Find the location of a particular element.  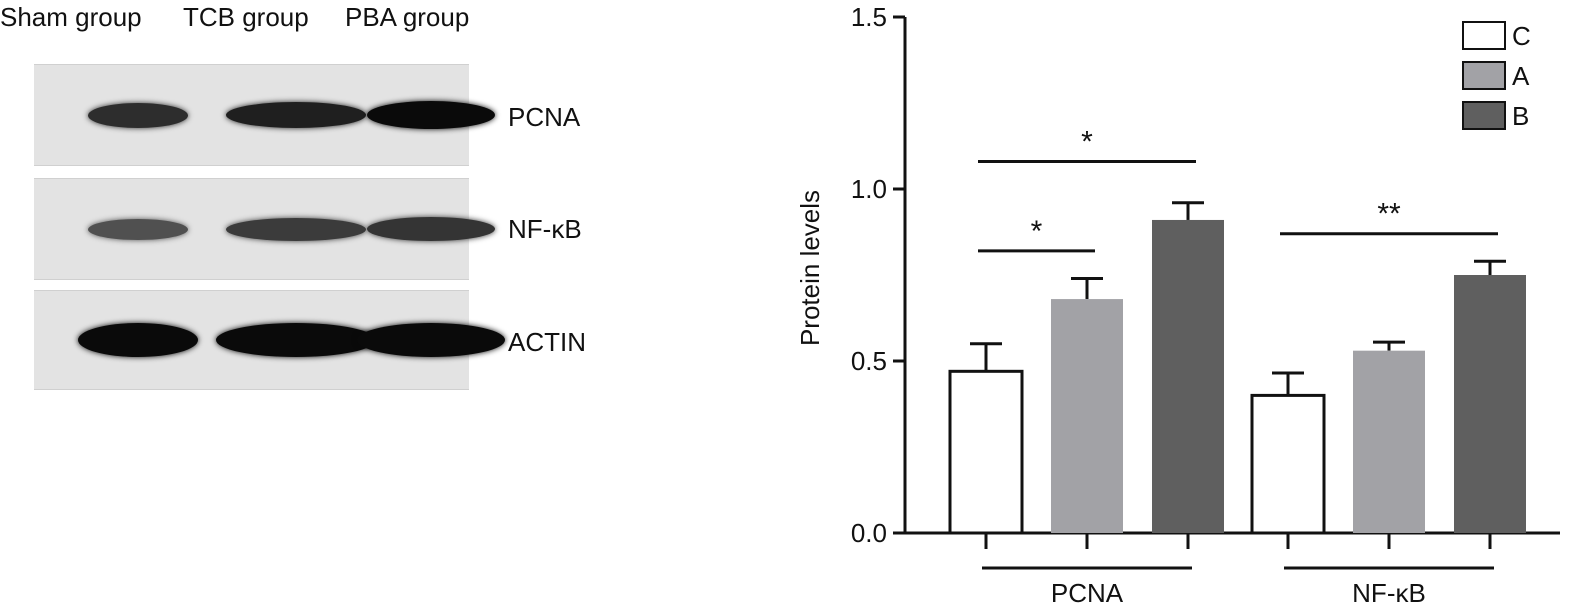

lane-label-tcb: TCB group is located at coordinates (246, 17).